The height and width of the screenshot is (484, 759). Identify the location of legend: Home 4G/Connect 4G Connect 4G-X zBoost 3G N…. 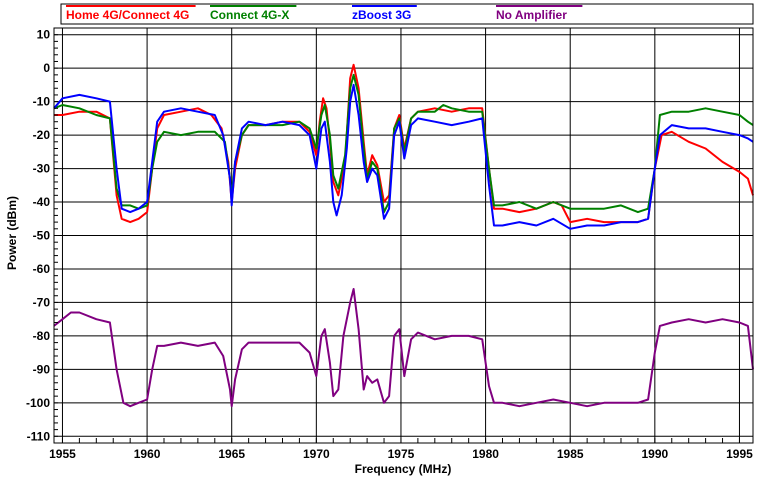
(407, 14).